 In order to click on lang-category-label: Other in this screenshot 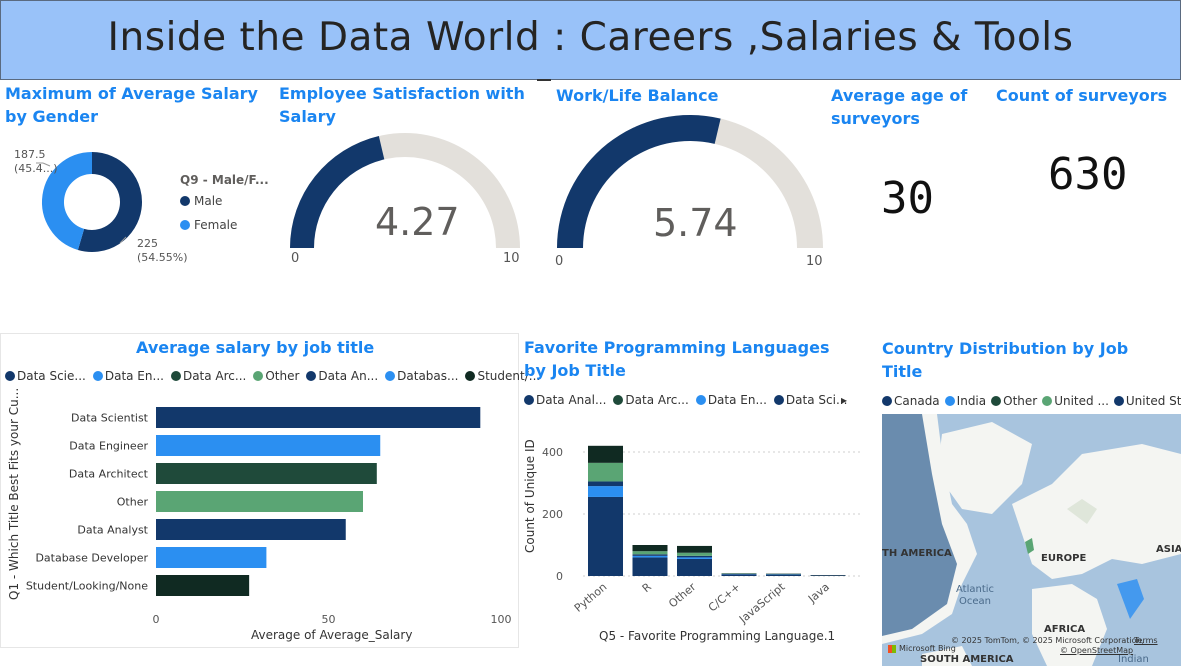, I will do `click(682, 595)`.